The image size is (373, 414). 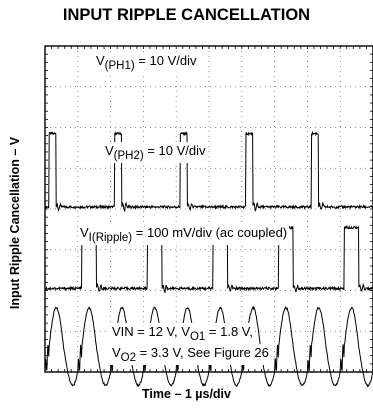 I want to click on series-label-2: V(PH2) = 10 V/div, so click(x=155, y=152).